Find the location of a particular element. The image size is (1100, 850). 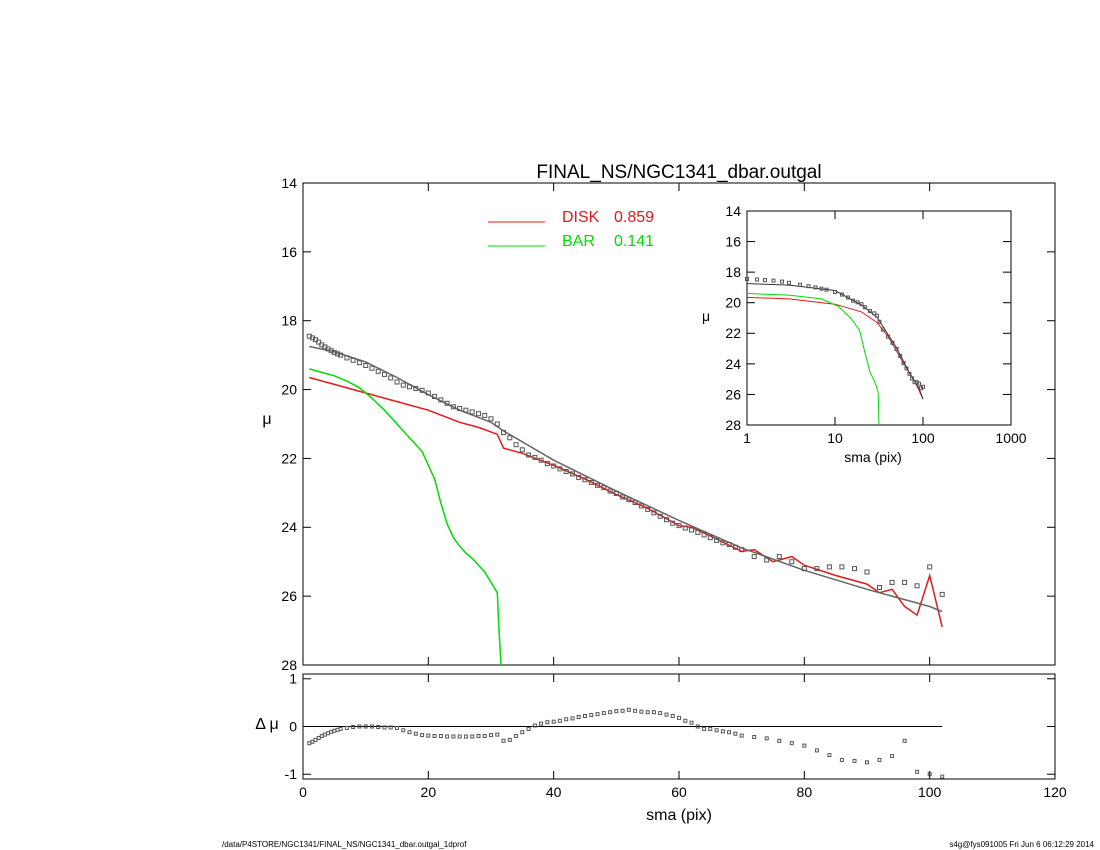

residual-panel: Δ μ sma (pix) 0 20 40 60 80 100 120-101 is located at coordinates (661, 747).